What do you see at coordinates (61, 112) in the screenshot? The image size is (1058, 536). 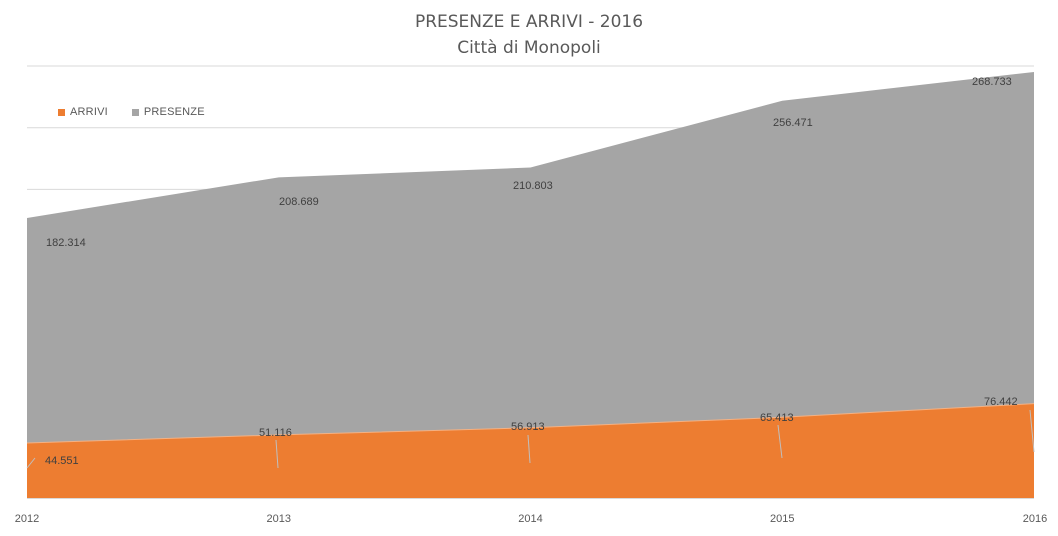 I see `legend-swatch-arrivi` at bounding box center [61, 112].